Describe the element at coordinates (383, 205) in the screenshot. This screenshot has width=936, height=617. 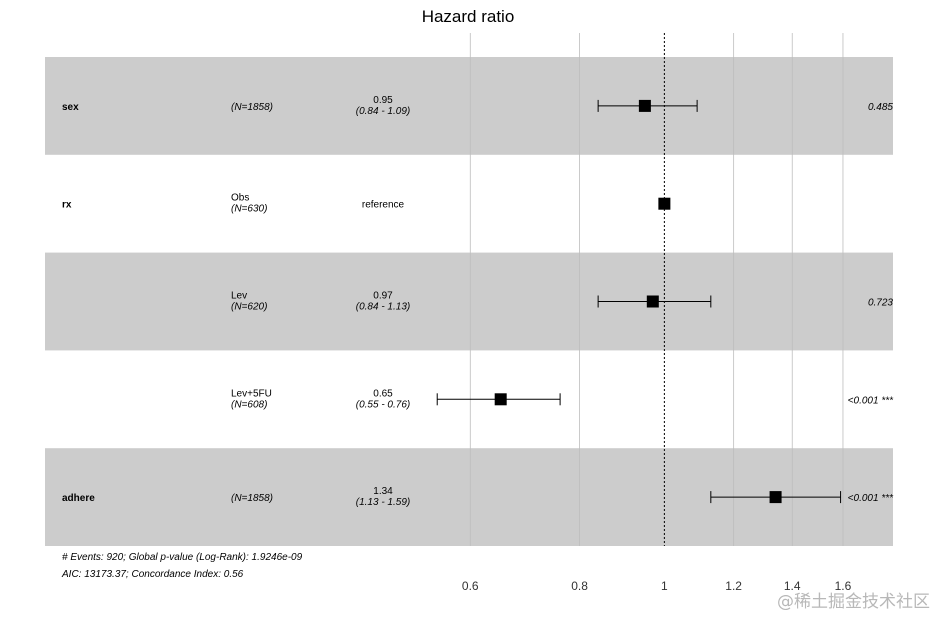
I see `hr-value: reference` at that location.